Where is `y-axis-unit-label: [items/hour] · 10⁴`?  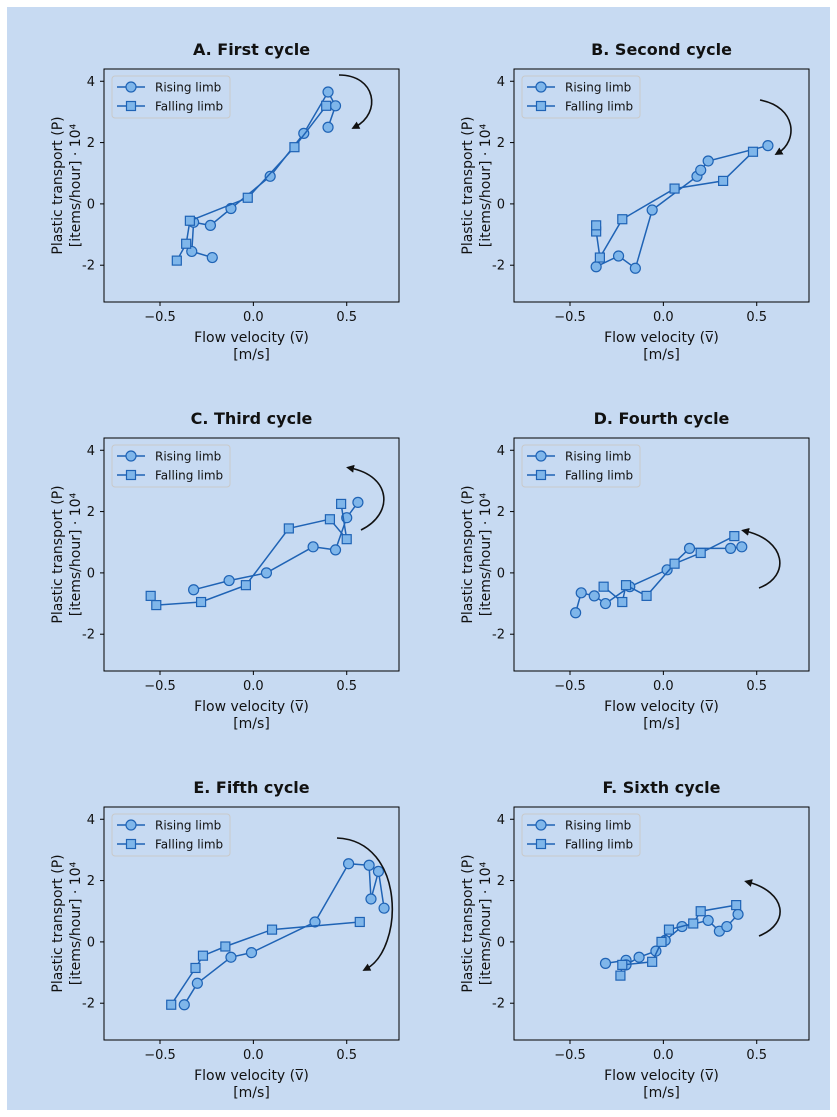 y-axis-unit-label: [items/hour] · 10⁴ is located at coordinates (486, 185).